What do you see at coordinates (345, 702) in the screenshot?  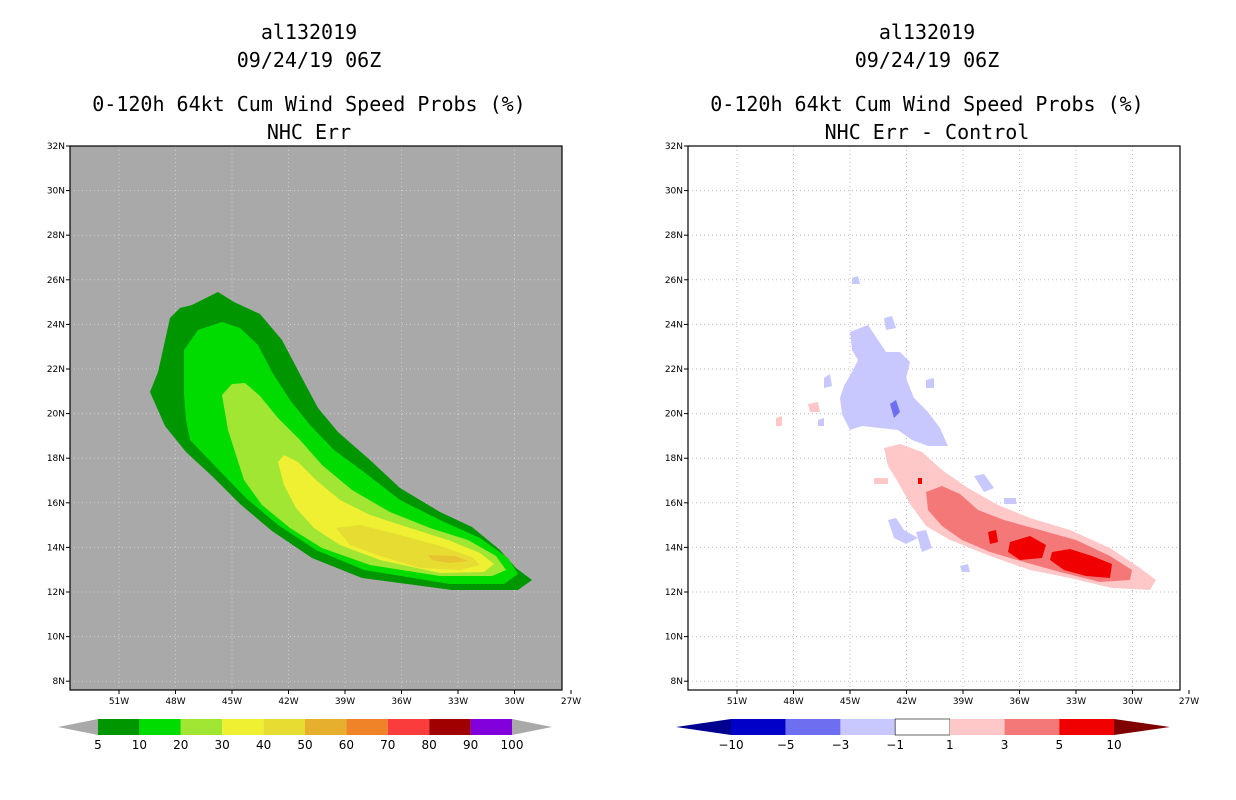 I see `left-lon-tick-label: 39W` at bounding box center [345, 702].